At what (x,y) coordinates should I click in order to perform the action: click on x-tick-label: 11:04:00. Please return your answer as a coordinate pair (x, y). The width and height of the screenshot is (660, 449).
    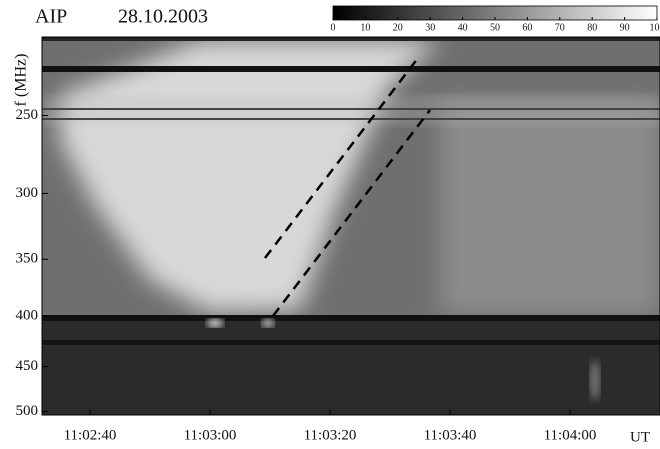
    Looking at the image, I should click on (570, 435).